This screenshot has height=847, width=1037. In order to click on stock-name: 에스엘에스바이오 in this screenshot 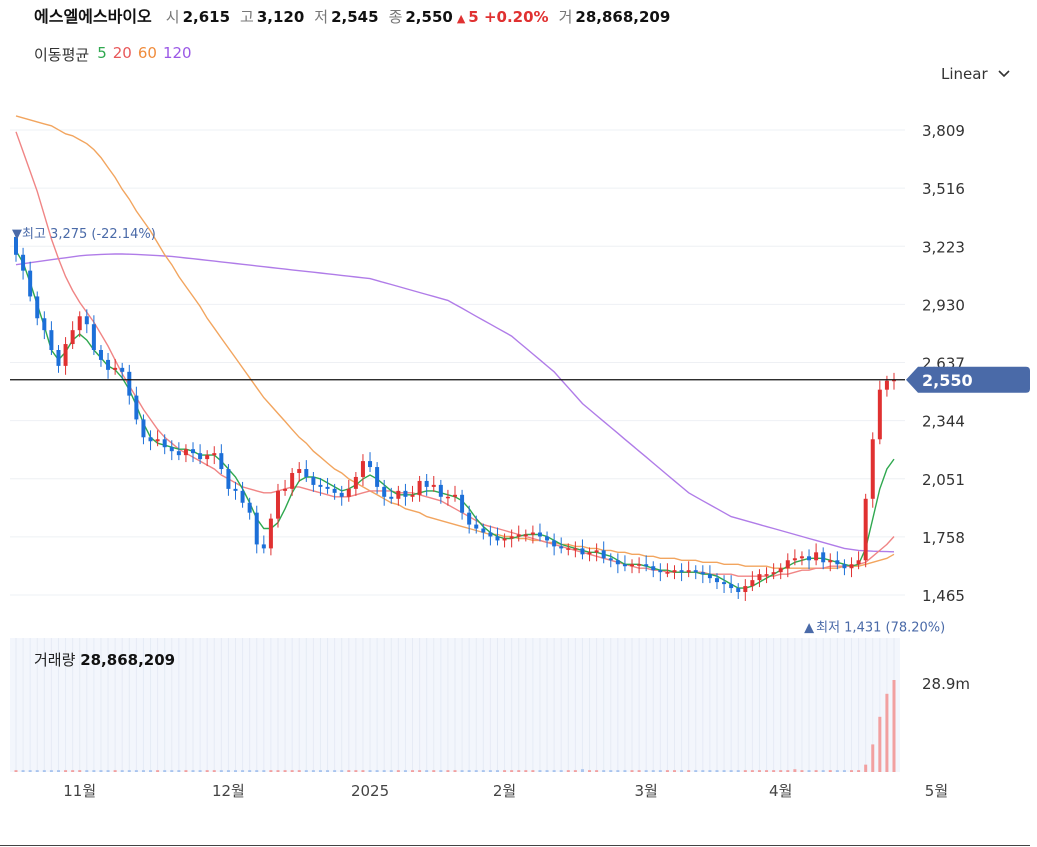, I will do `click(93, 16)`.